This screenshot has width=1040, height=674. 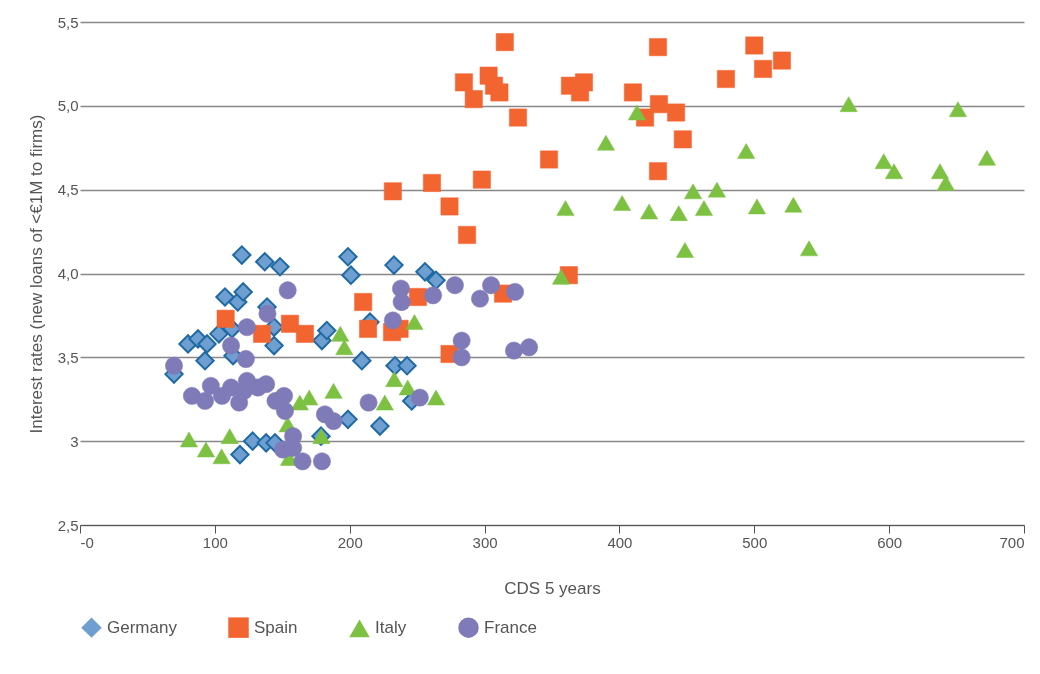 What do you see at coordinates (68, 273) in the screenshot?
I see `y-tick-label: 4,0` at bounding box center [68, 273].